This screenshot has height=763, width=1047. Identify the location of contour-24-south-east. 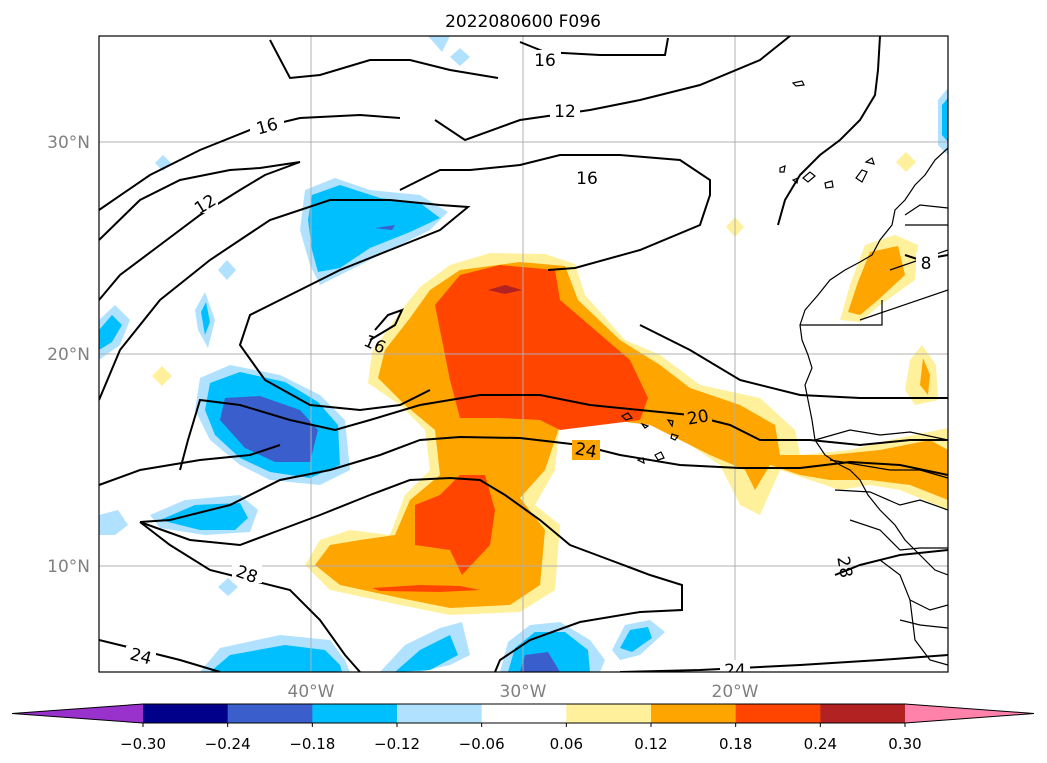
(783, 663).